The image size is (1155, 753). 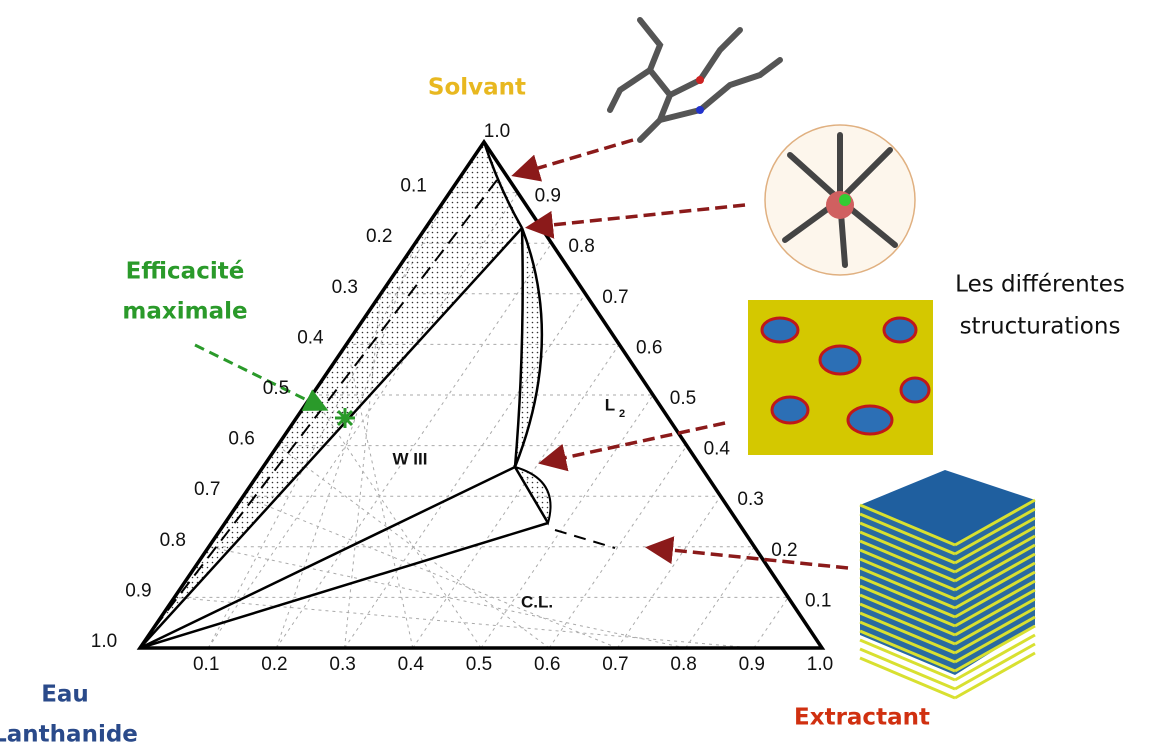 What do you see at coordinates (610, 404) in the screenshot?
I see `region-label: L` at bounding box center [610, 404].